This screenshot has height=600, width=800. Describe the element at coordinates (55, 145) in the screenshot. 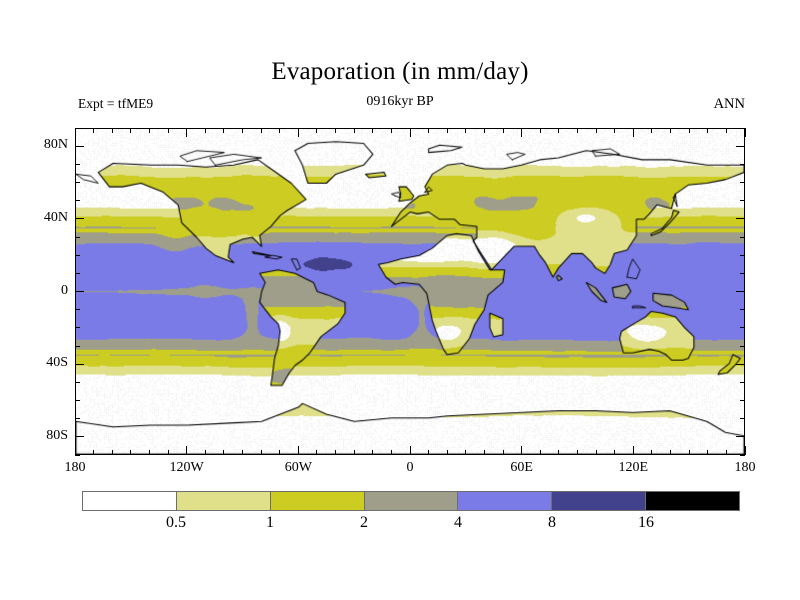

I see `y-axis-tick-label: 80N` at that location.